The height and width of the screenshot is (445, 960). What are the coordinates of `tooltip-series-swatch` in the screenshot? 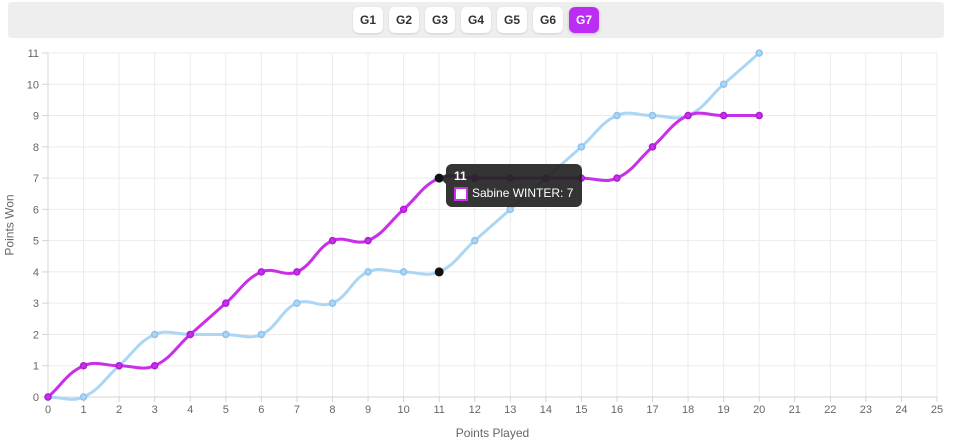 It's located at (461, 193).